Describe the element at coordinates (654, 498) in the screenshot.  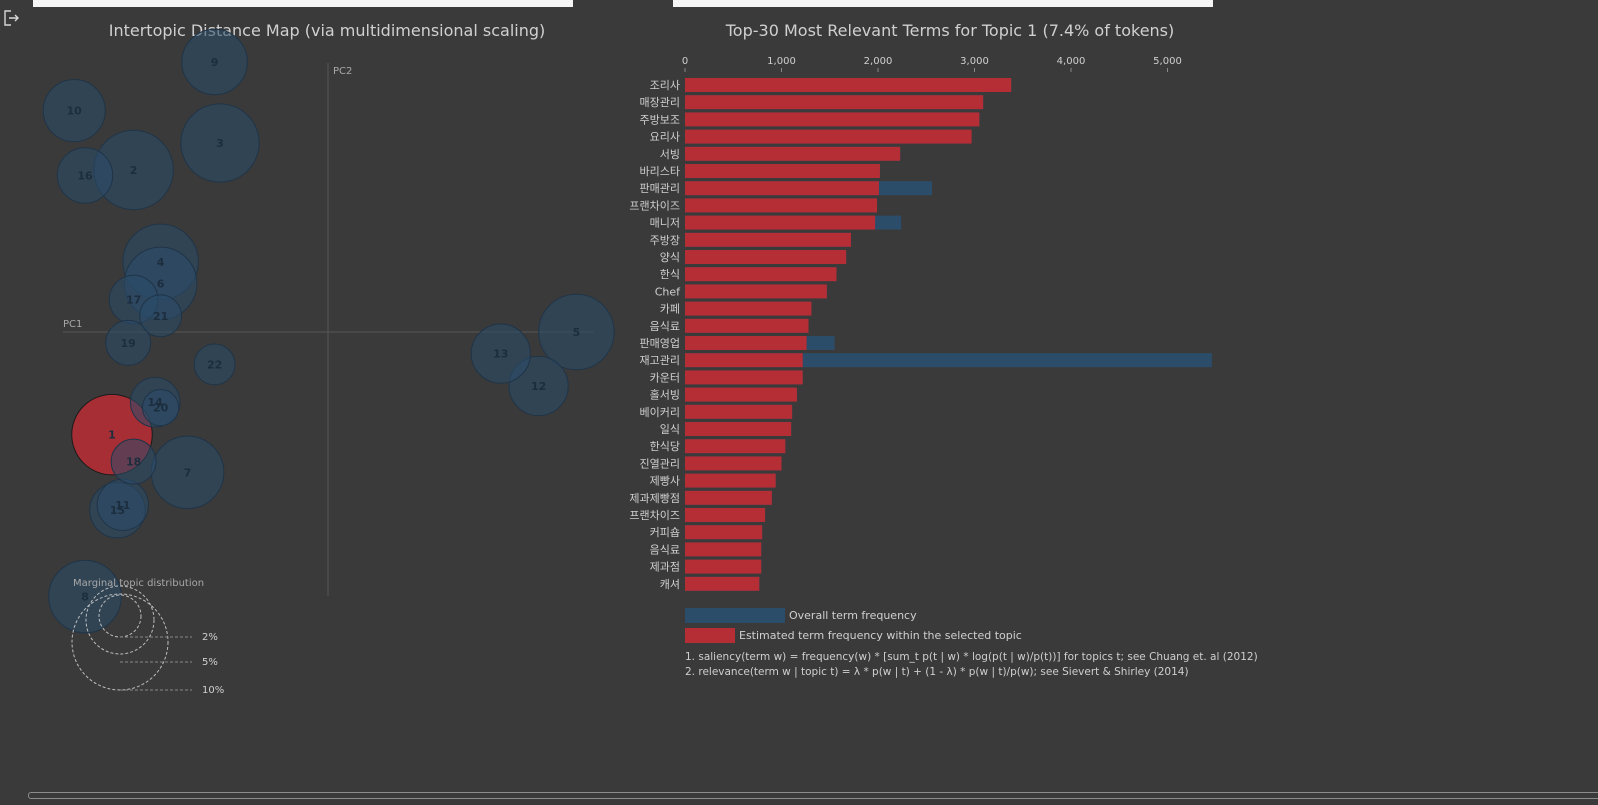
I see `term-label: 제과제빵점` at that location.